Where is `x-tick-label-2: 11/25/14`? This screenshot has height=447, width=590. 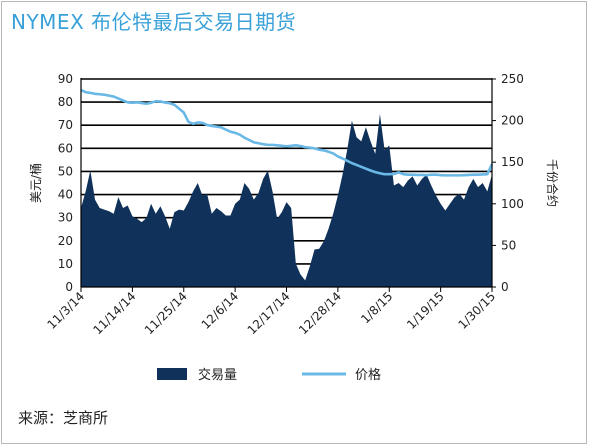
x-tick-label-2: 11/25/14 is located at coordinates (166, 313).